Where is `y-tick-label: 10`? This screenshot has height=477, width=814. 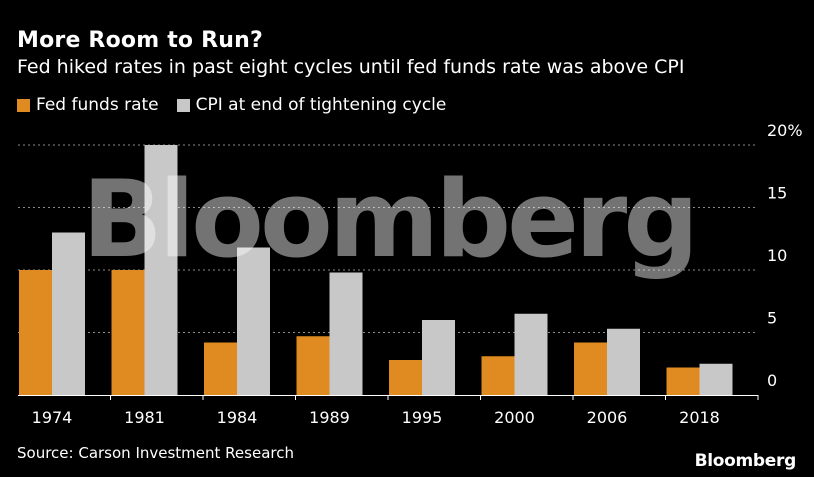 y-tick-label: 10 is located at coordinates (777, 255).